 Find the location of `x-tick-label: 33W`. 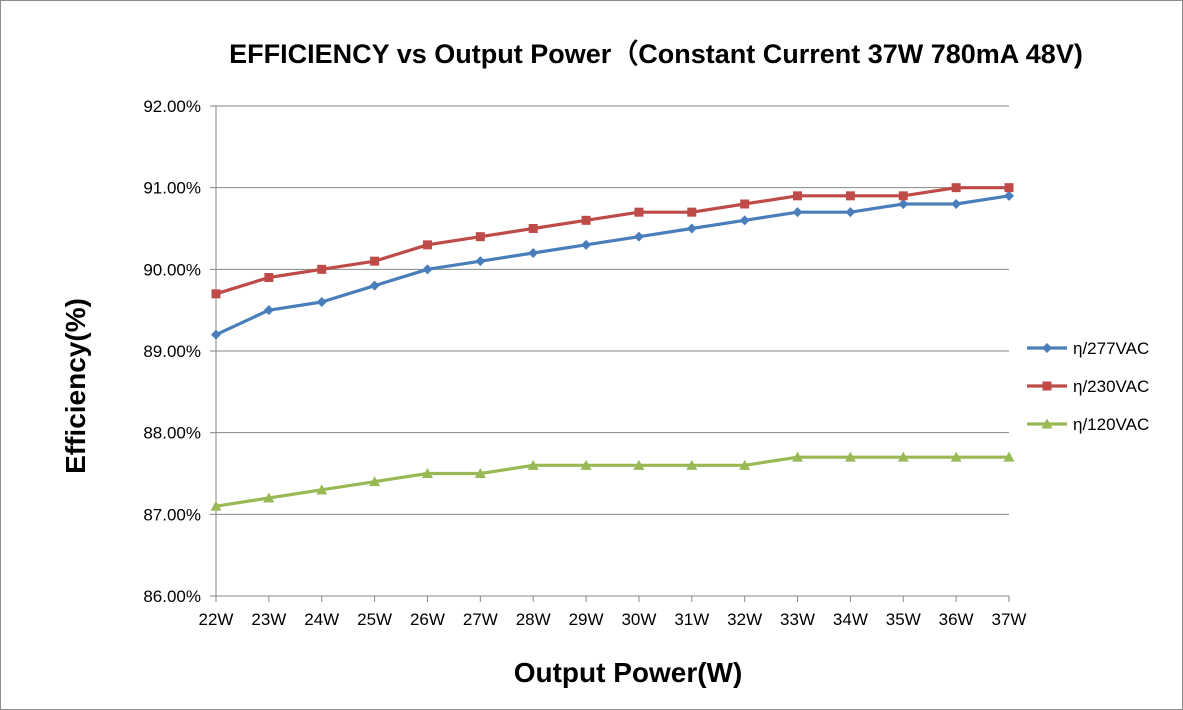

x-tick-label: 33W is located at coordinates (797, 619).